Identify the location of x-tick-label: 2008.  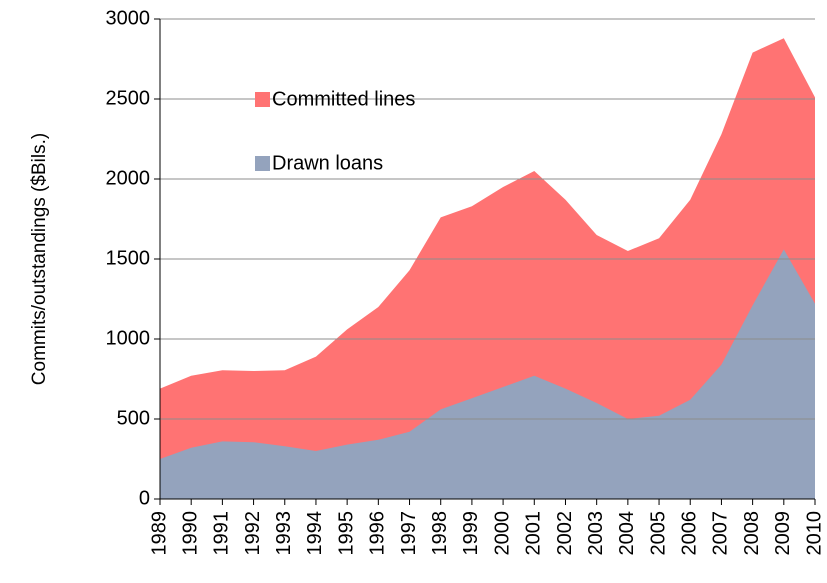
(752, 533).